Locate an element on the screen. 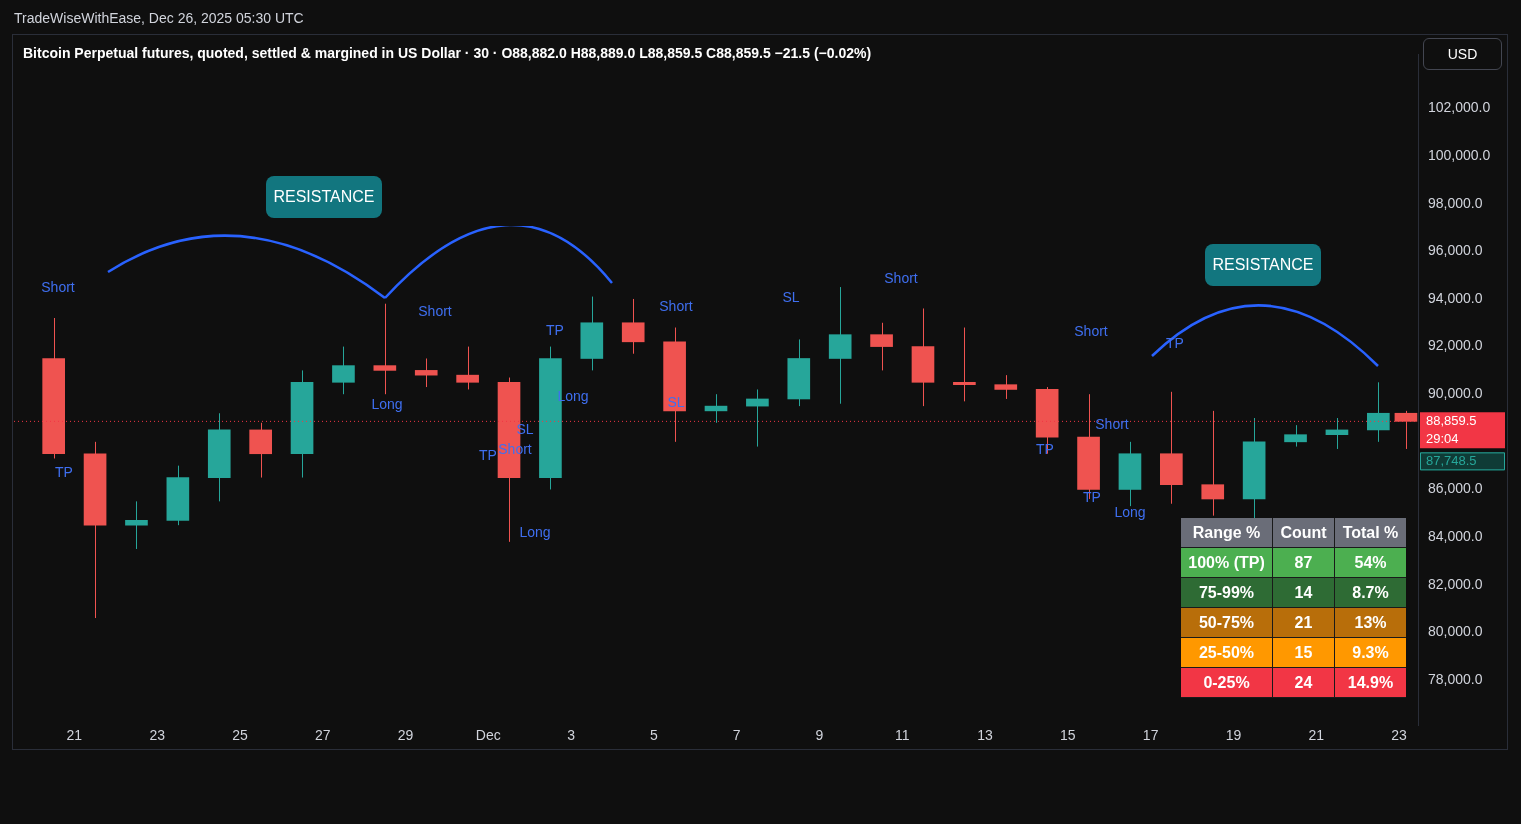 Image resolution: width=1521 pixels, height=824 pixels. text: 87,748.5 is located at coordinates (1451, 460).